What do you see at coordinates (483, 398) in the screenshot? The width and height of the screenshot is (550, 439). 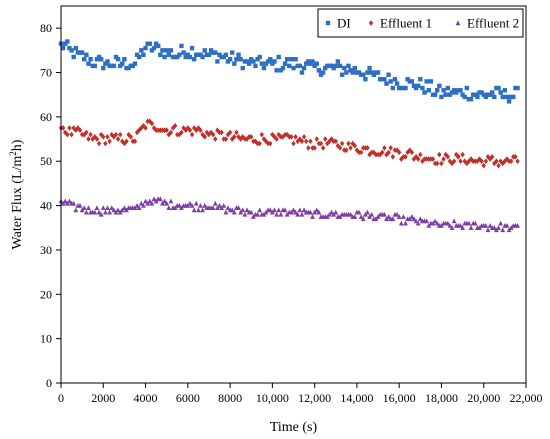 I see `x-tick-label: 20,000` at bounding box center [483, 398].